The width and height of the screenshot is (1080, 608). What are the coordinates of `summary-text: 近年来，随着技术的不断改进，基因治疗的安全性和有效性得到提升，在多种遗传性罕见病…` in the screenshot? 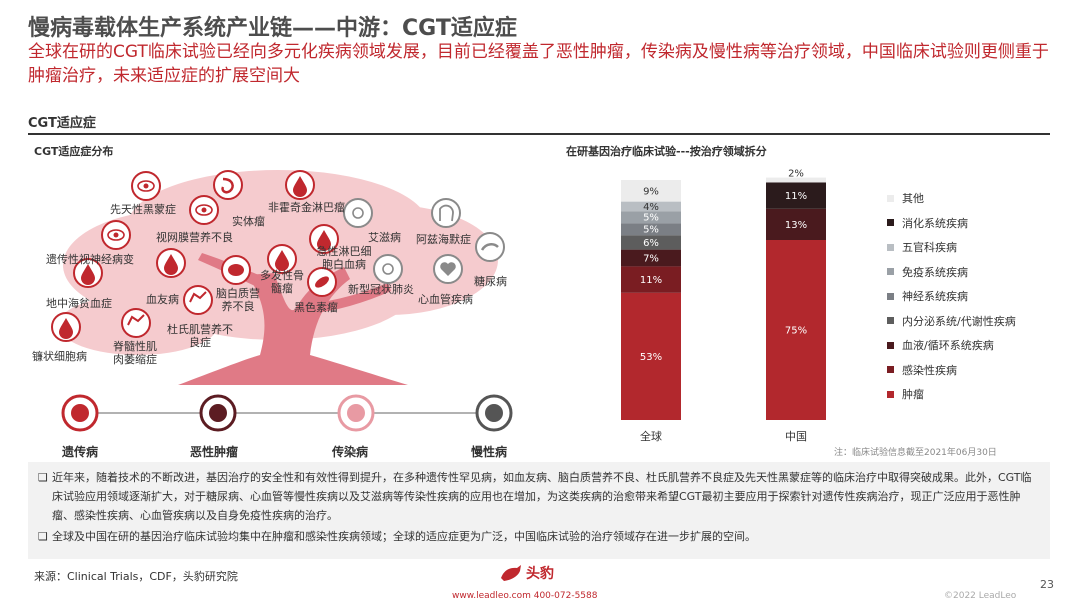 It's located at (542, 496).